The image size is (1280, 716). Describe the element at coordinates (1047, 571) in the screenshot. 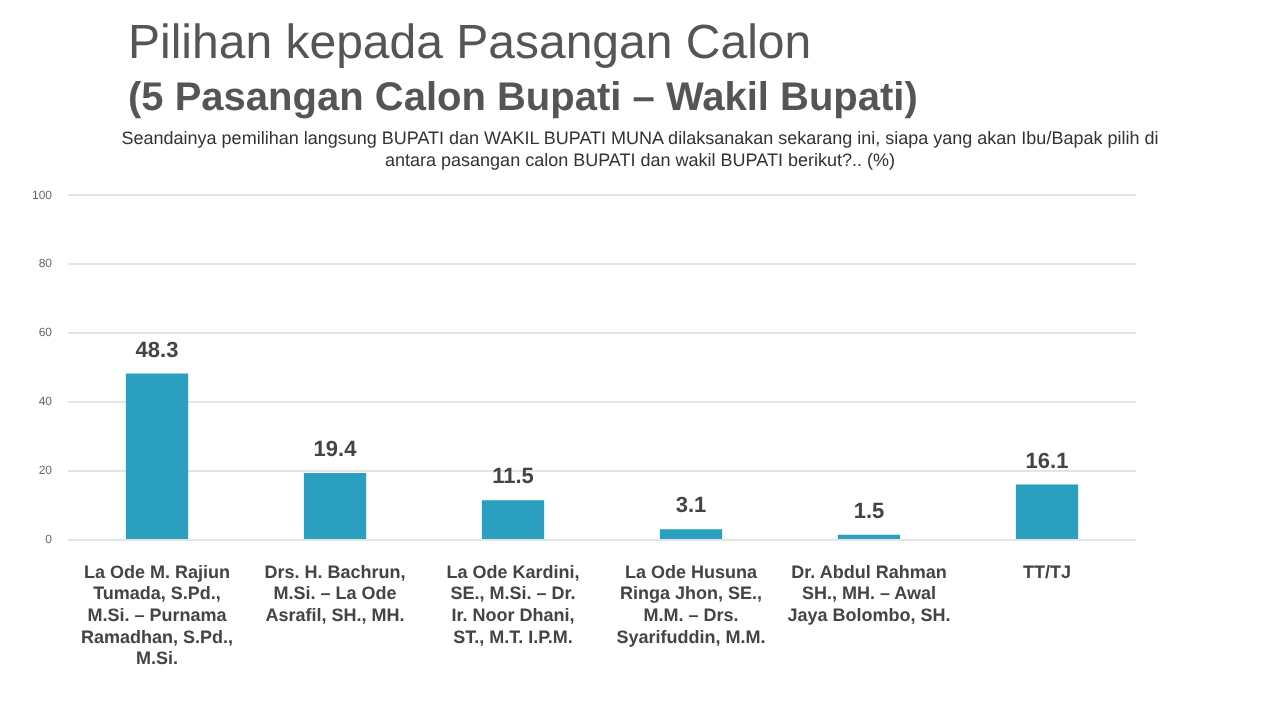

I see `x-tick-label: TT/TJ` at that location.